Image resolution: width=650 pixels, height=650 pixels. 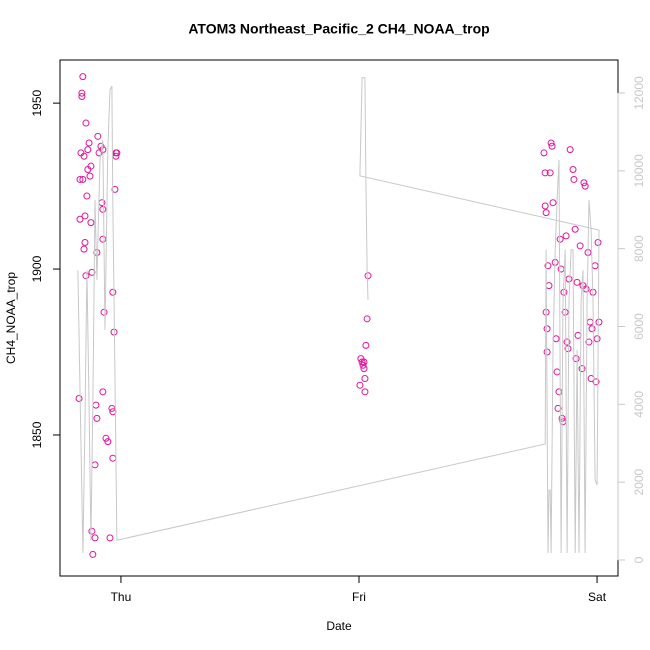 I want to click on y2-tick-label: 8000, so click(x=639, y=248).